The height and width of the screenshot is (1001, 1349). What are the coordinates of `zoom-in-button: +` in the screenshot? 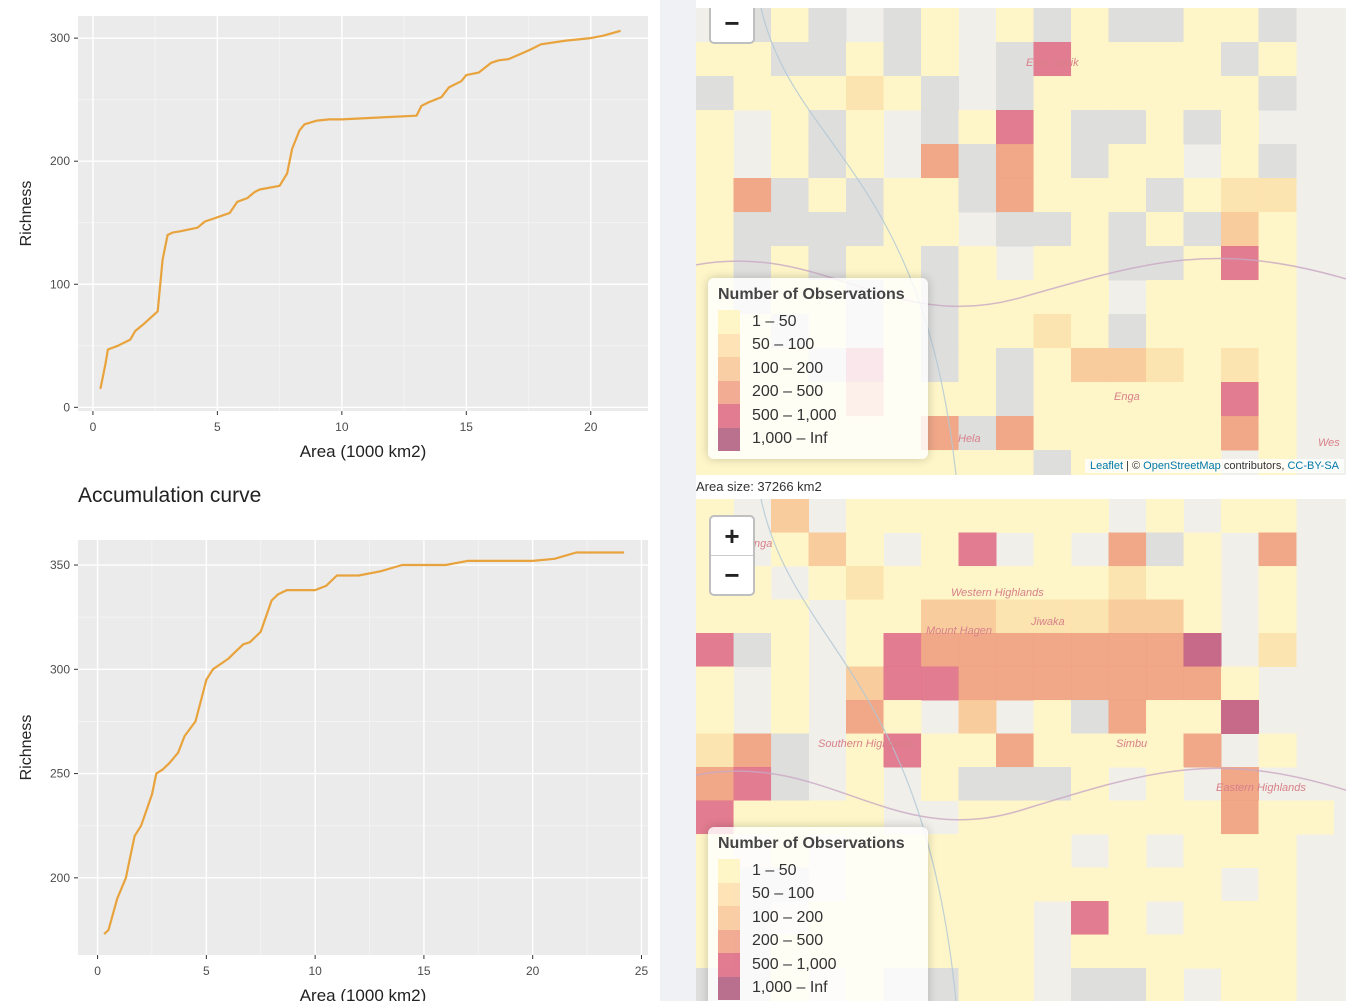 It's located at (732, 536).